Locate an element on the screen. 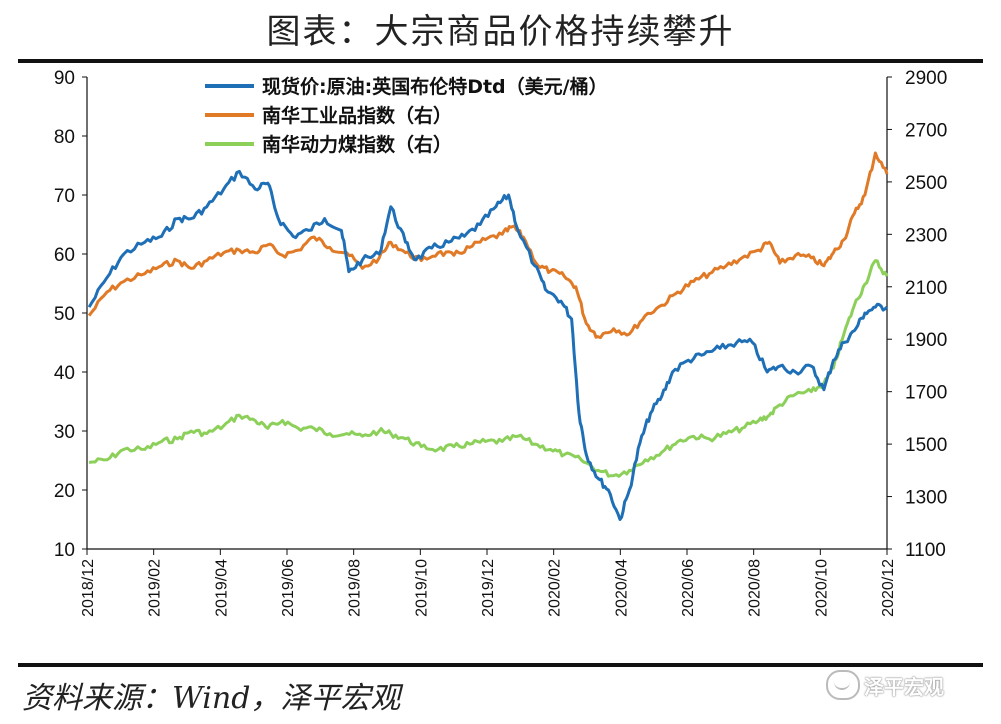  right-tick-label: 2500 is located at coordinates (926, 183).